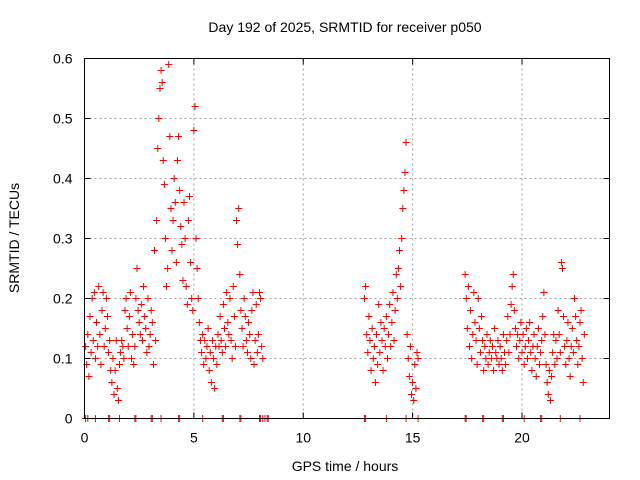  What do you see at coordinates (303, 438) in the screenshot?
I see `x-tick-label: 10` at bounding box center [303, 438].